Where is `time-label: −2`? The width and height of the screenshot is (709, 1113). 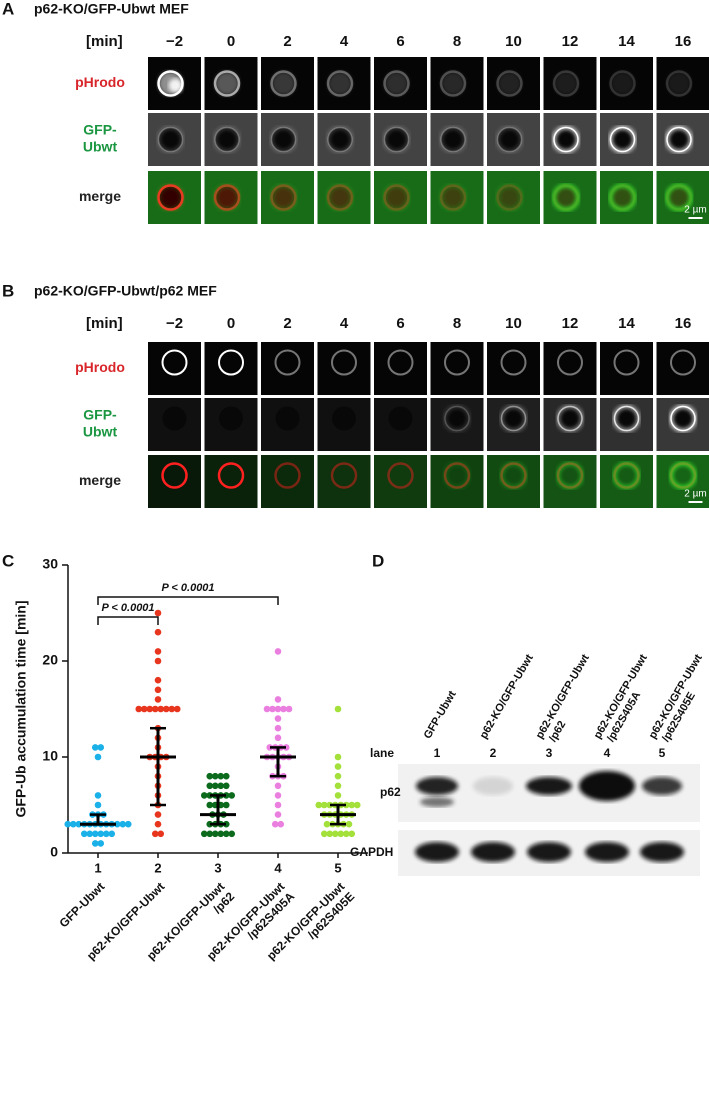
time-label: −2 is located at coordinates (174, 41).